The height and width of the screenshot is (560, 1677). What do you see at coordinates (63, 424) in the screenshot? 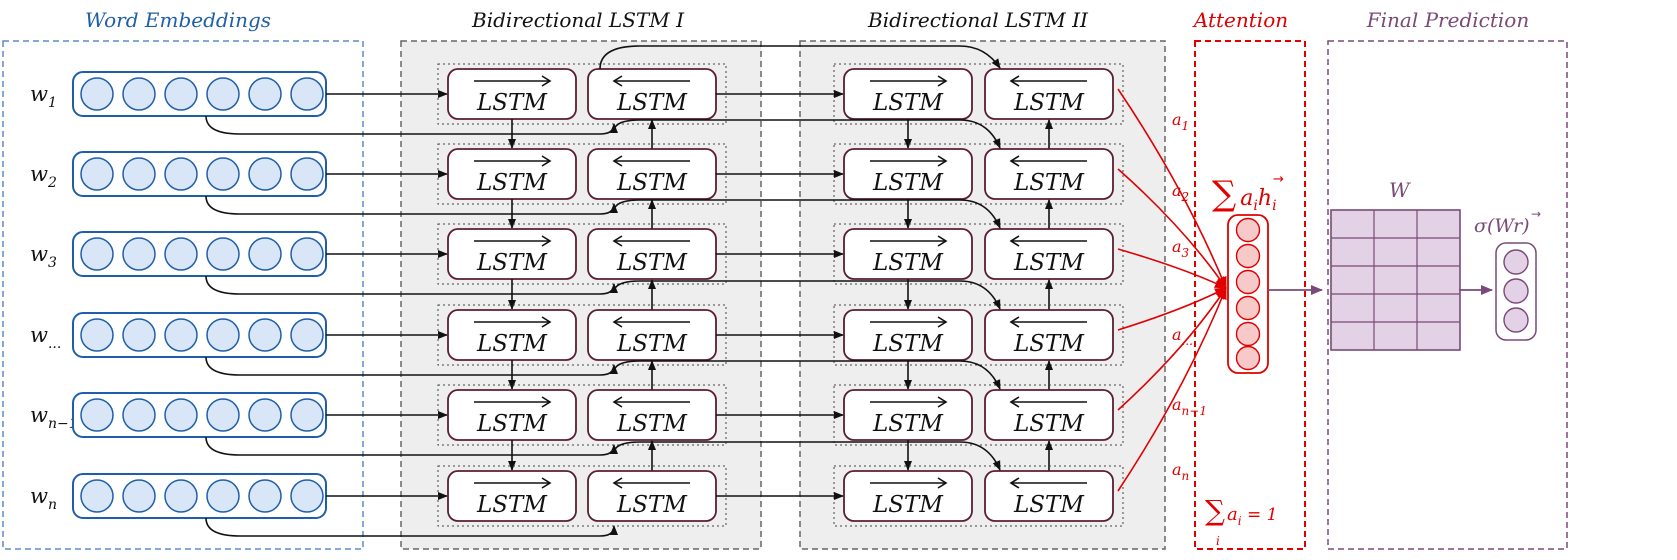
I see `word-subscript: n−1` at bounding box center [63, 424].